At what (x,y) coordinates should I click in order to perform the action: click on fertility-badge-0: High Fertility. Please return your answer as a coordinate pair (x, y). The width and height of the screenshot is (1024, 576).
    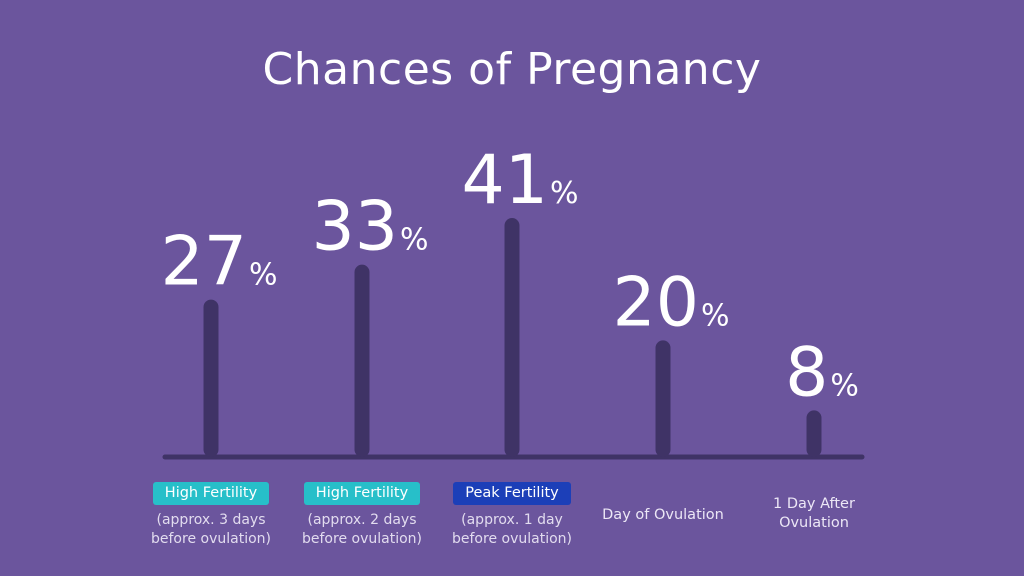
    Looking at the image, I should click on (211, 493).